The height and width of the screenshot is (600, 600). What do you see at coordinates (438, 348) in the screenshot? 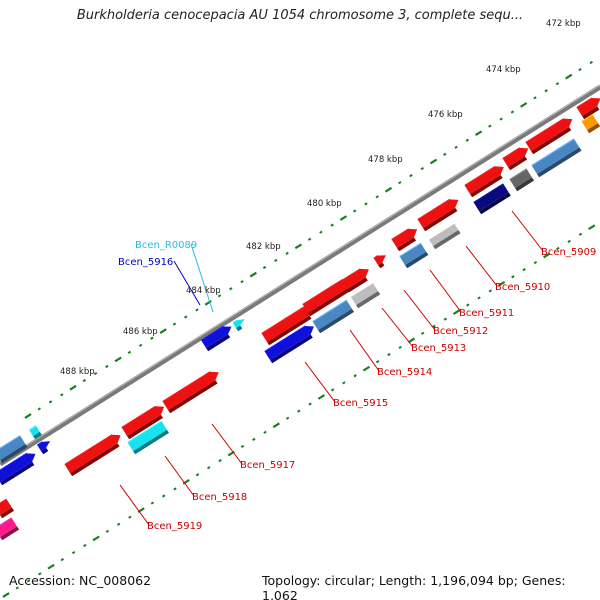
I see `gene-label: Bcen_5913` at bounding box center [438, 348].